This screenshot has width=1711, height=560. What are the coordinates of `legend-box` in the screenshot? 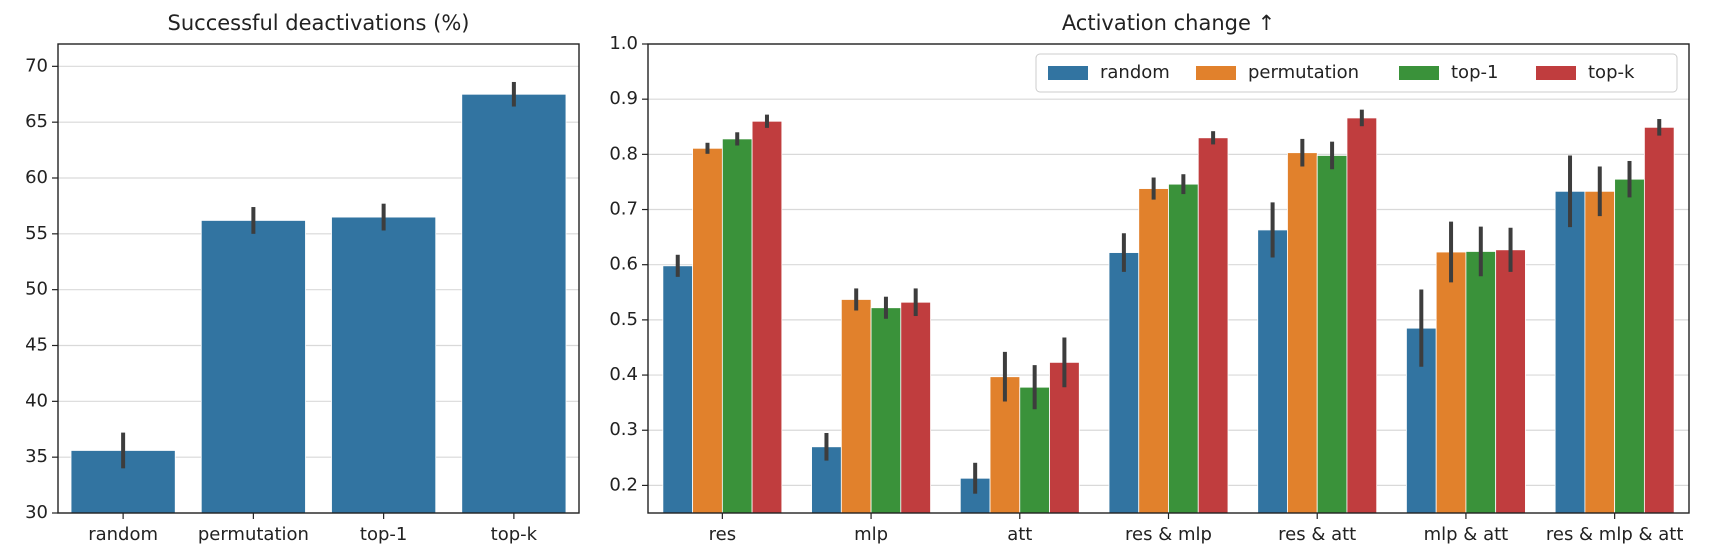 It's located at (1356, 73).